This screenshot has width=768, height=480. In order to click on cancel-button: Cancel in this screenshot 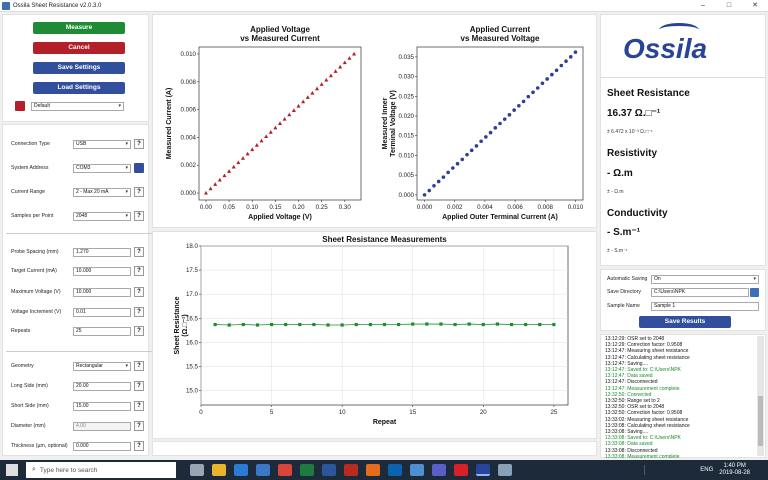, I will do `click(79, 48)`.